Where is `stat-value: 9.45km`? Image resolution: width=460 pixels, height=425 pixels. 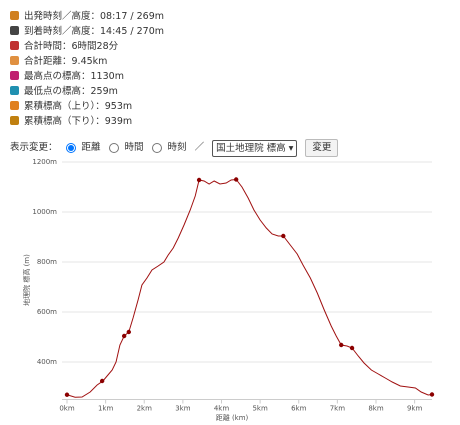 stat-value: 9.45km is located at coordinates (89, 61).